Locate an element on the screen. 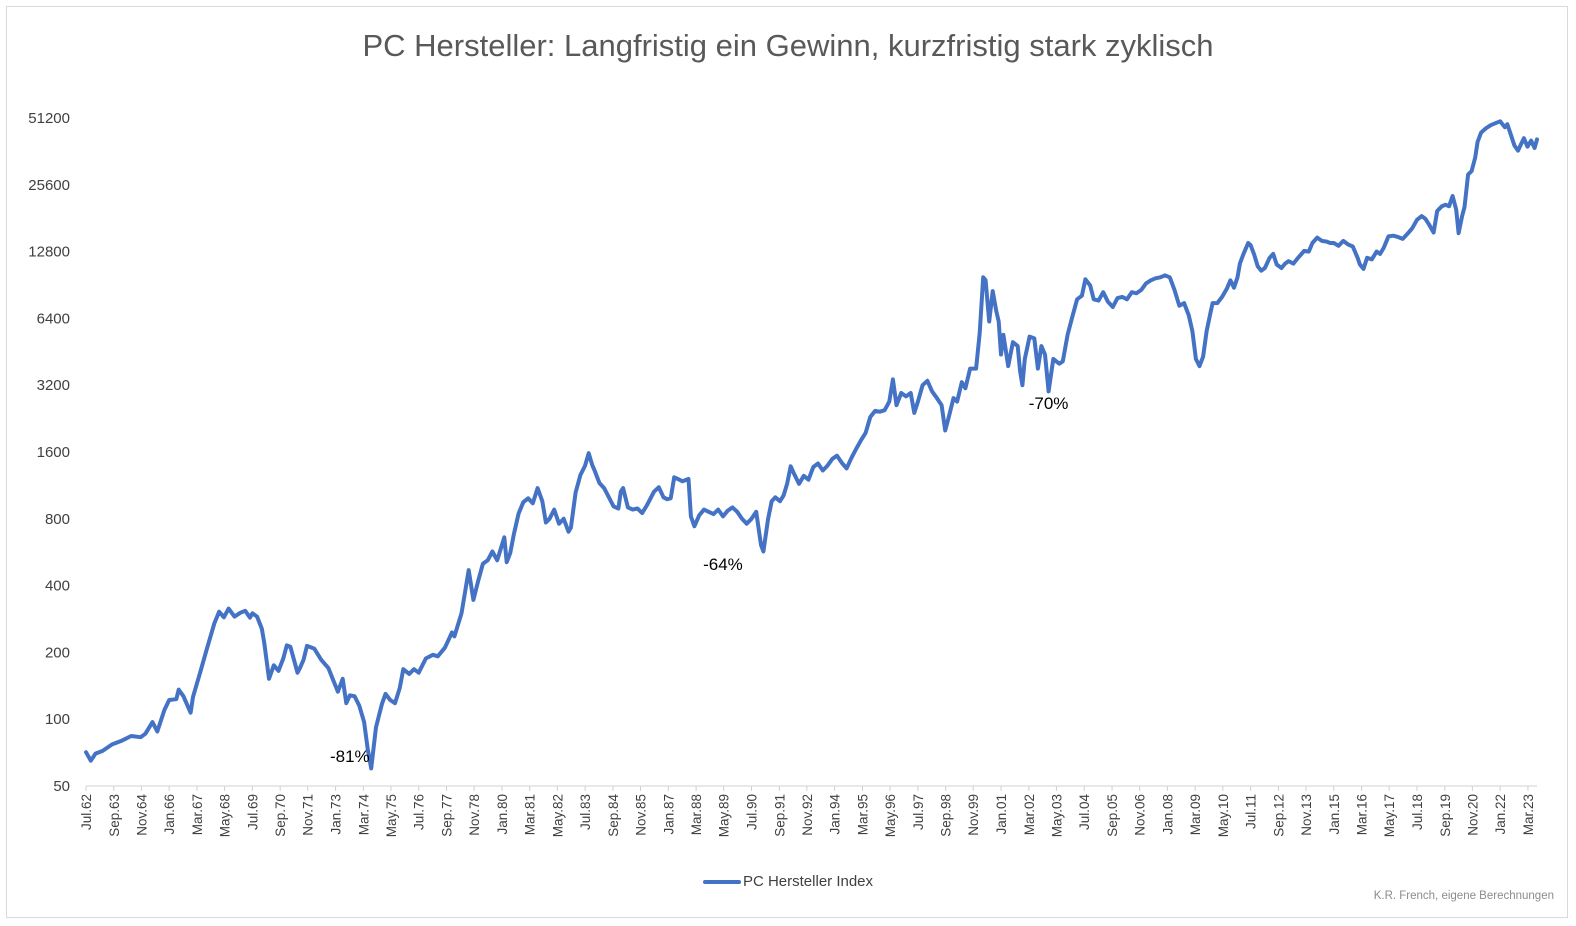 This screenshot has height=926, width=1576. x-tick-label: Mar.88 is located at coordinates (696, 814).